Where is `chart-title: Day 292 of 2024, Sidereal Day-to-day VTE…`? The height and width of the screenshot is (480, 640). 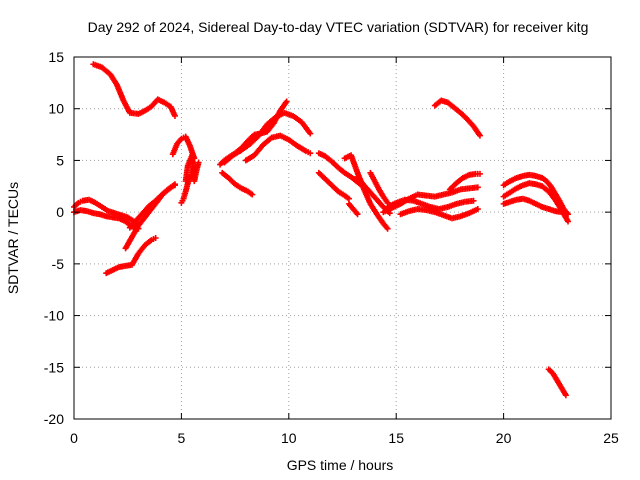
chart-title: Day 292 of 2024, Sidereal Day-to-day VTE… is located at coordinates (338, 27).